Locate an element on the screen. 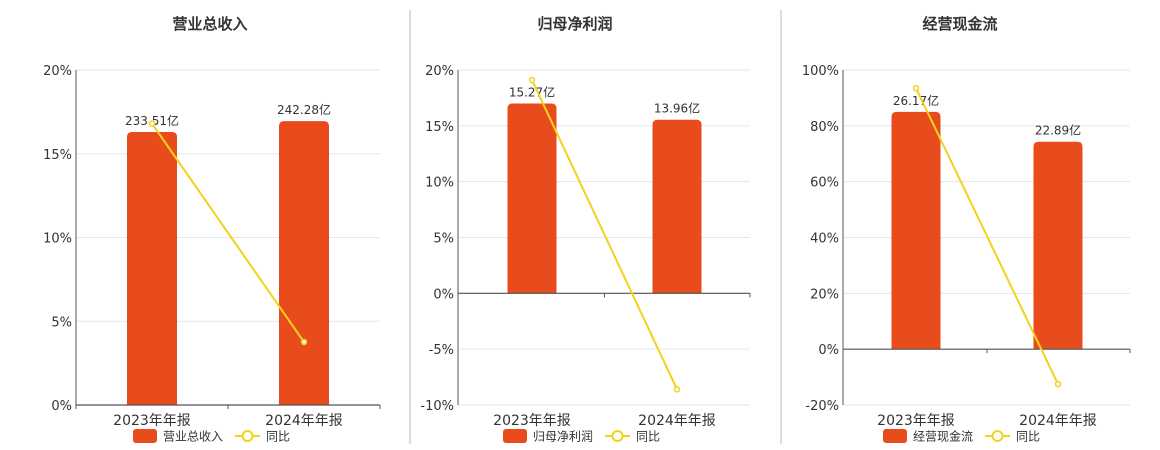 This screenshot has height=450, width=1160. legend-label-bar: 归母净利润 is located at coordinates (563, 437).